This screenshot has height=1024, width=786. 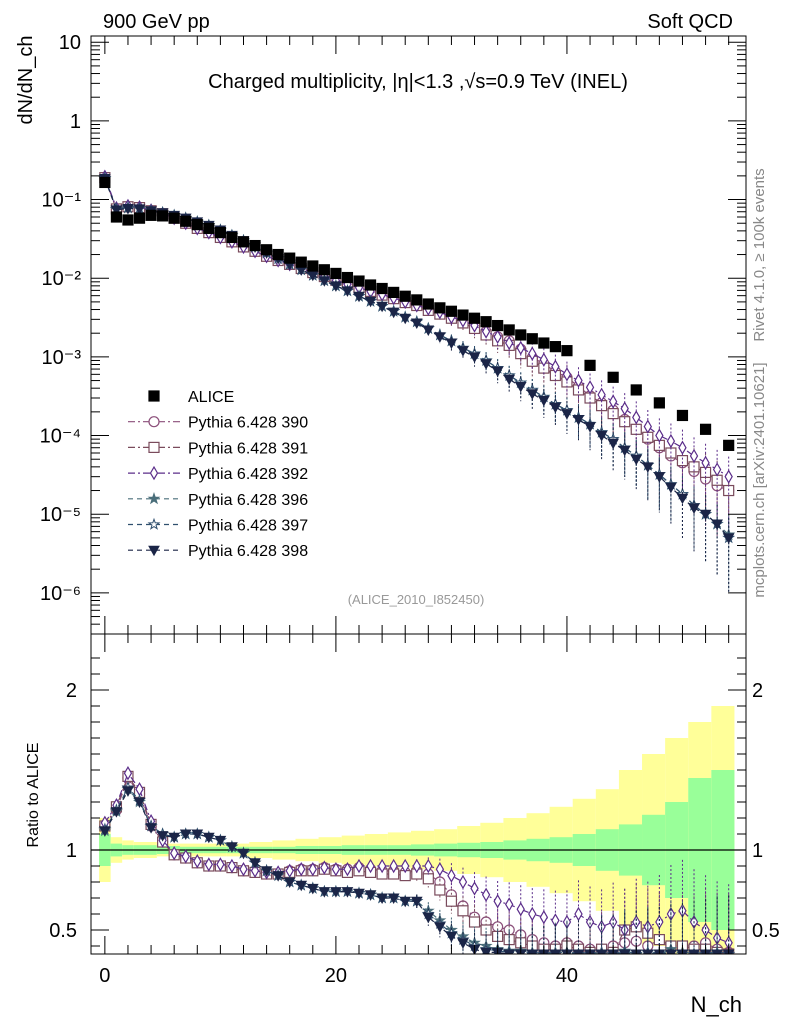 What do you see at coordinates (71, 691) in the screenshot?
I see `ratio-y-tick-label: 2` at bounding box center [71, 691].